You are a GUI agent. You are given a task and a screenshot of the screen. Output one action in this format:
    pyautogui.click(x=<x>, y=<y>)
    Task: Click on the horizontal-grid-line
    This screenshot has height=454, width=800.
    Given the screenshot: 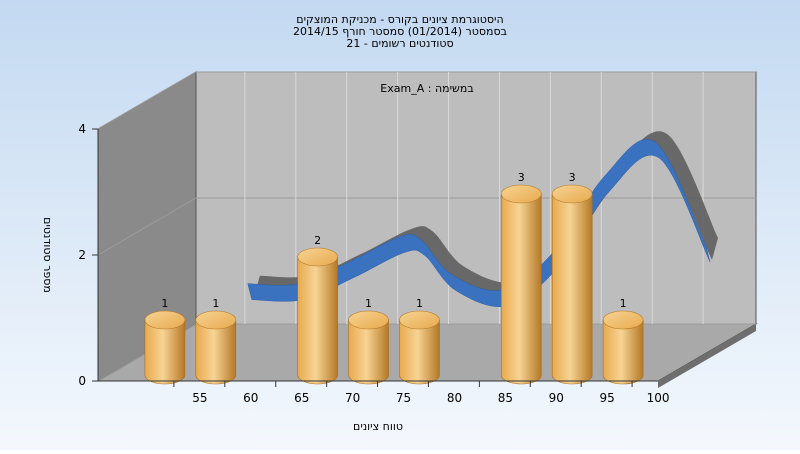 What is the action you would take?
    pyautogui.click(x=426, y=100)
    